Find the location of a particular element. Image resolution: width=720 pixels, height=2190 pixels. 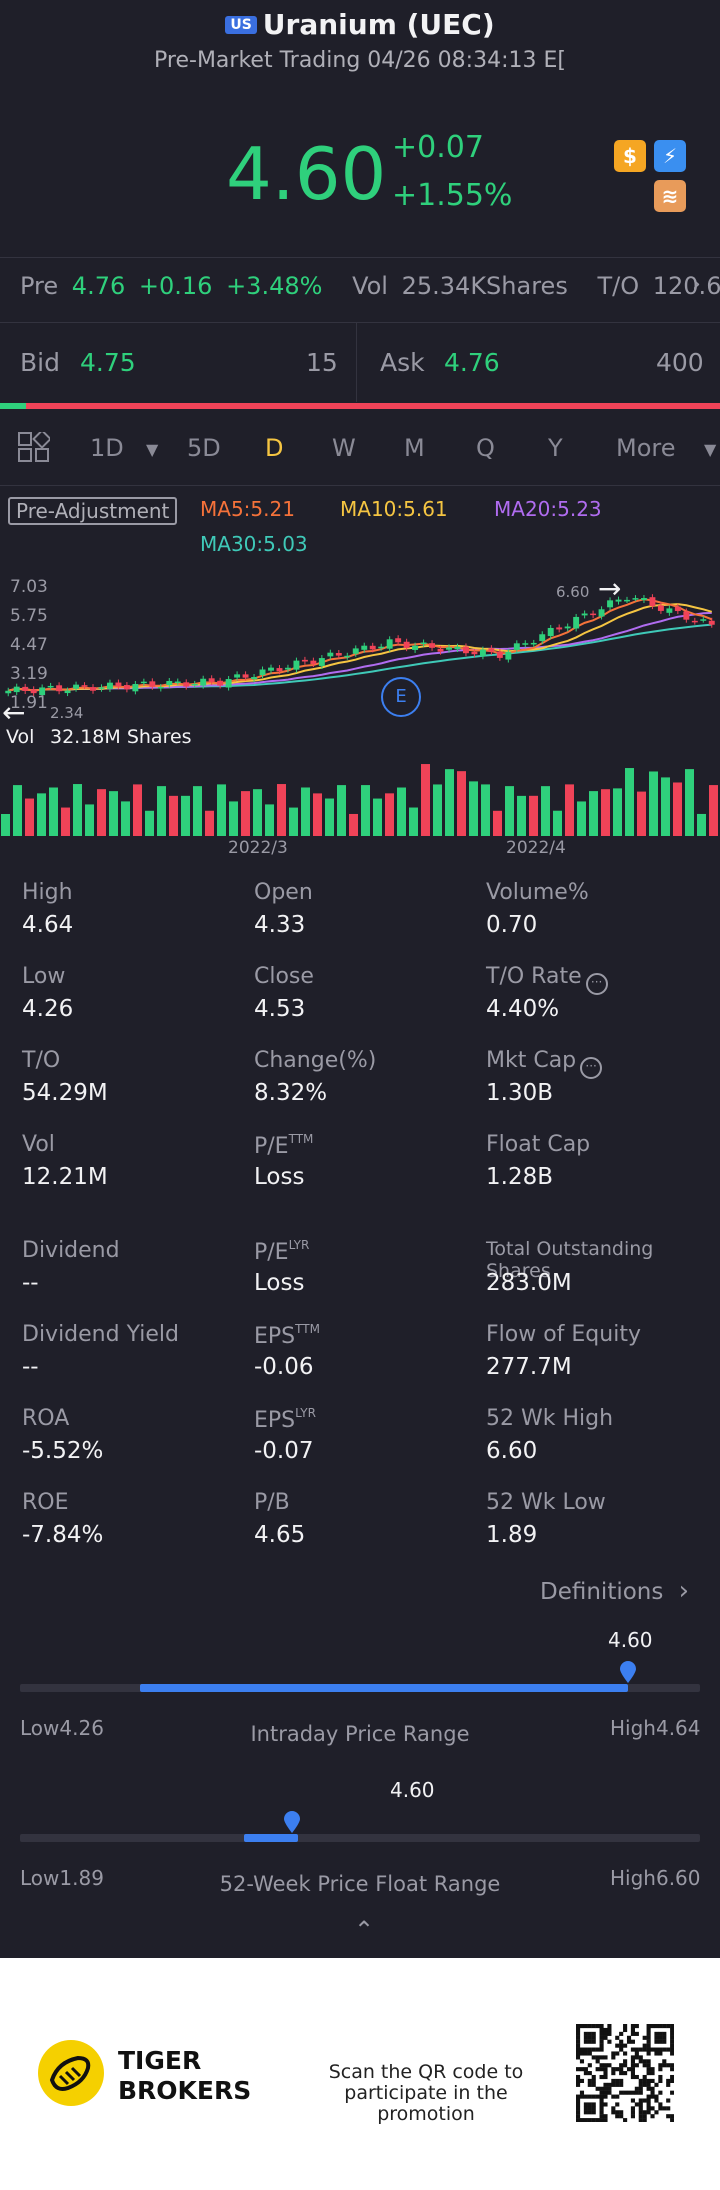

tab-m: M is located at coordinates (414, 448).